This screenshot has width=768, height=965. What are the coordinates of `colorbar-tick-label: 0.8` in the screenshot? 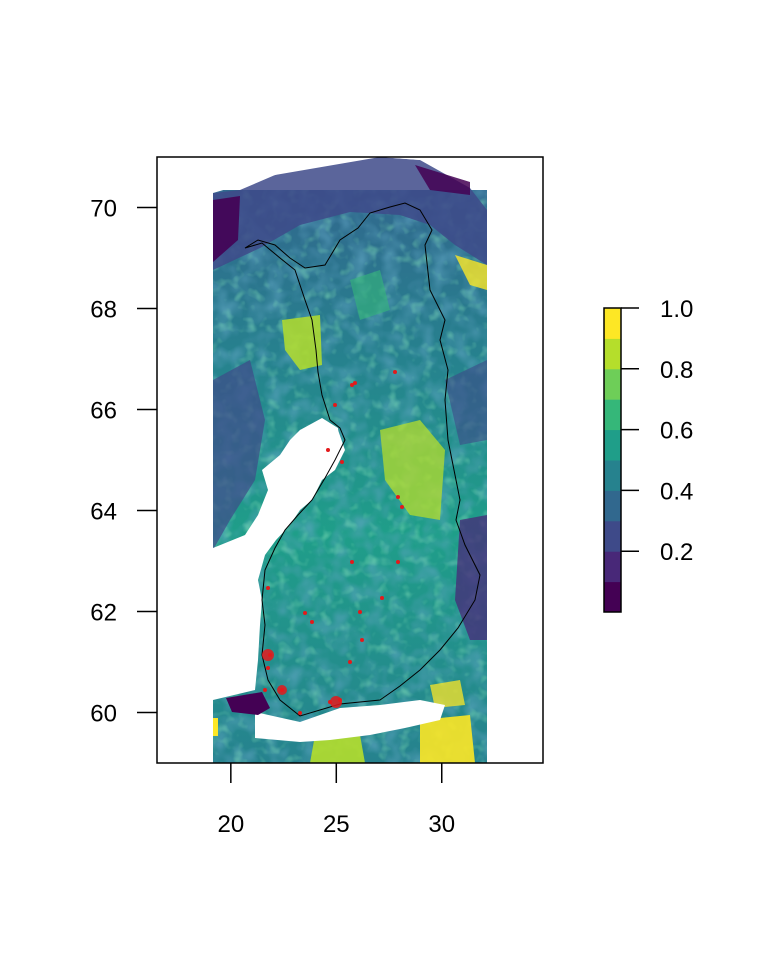 It's located at (676, 370).